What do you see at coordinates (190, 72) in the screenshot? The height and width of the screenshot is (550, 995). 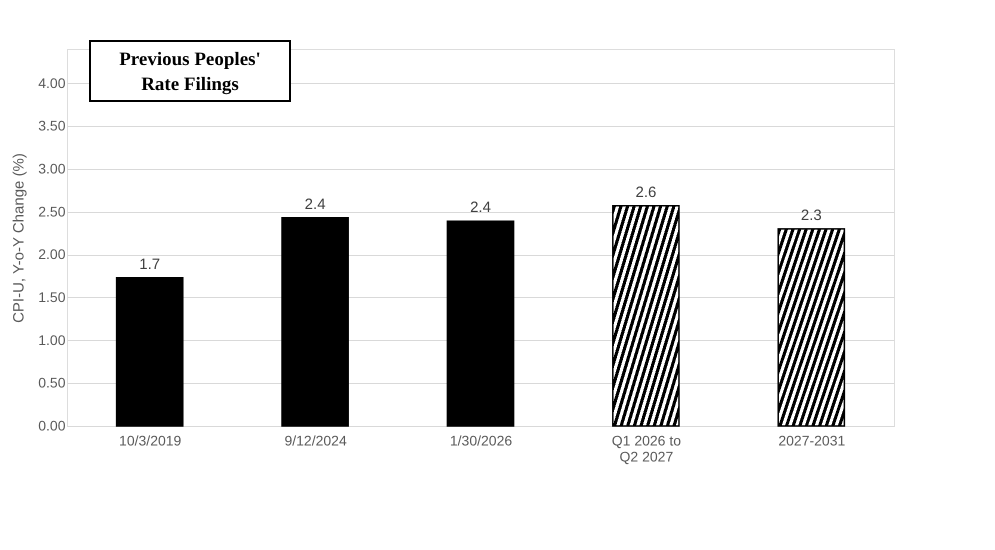 I see `text: Previous Peoples' Rate Filings` at bounding box center [190, 72].